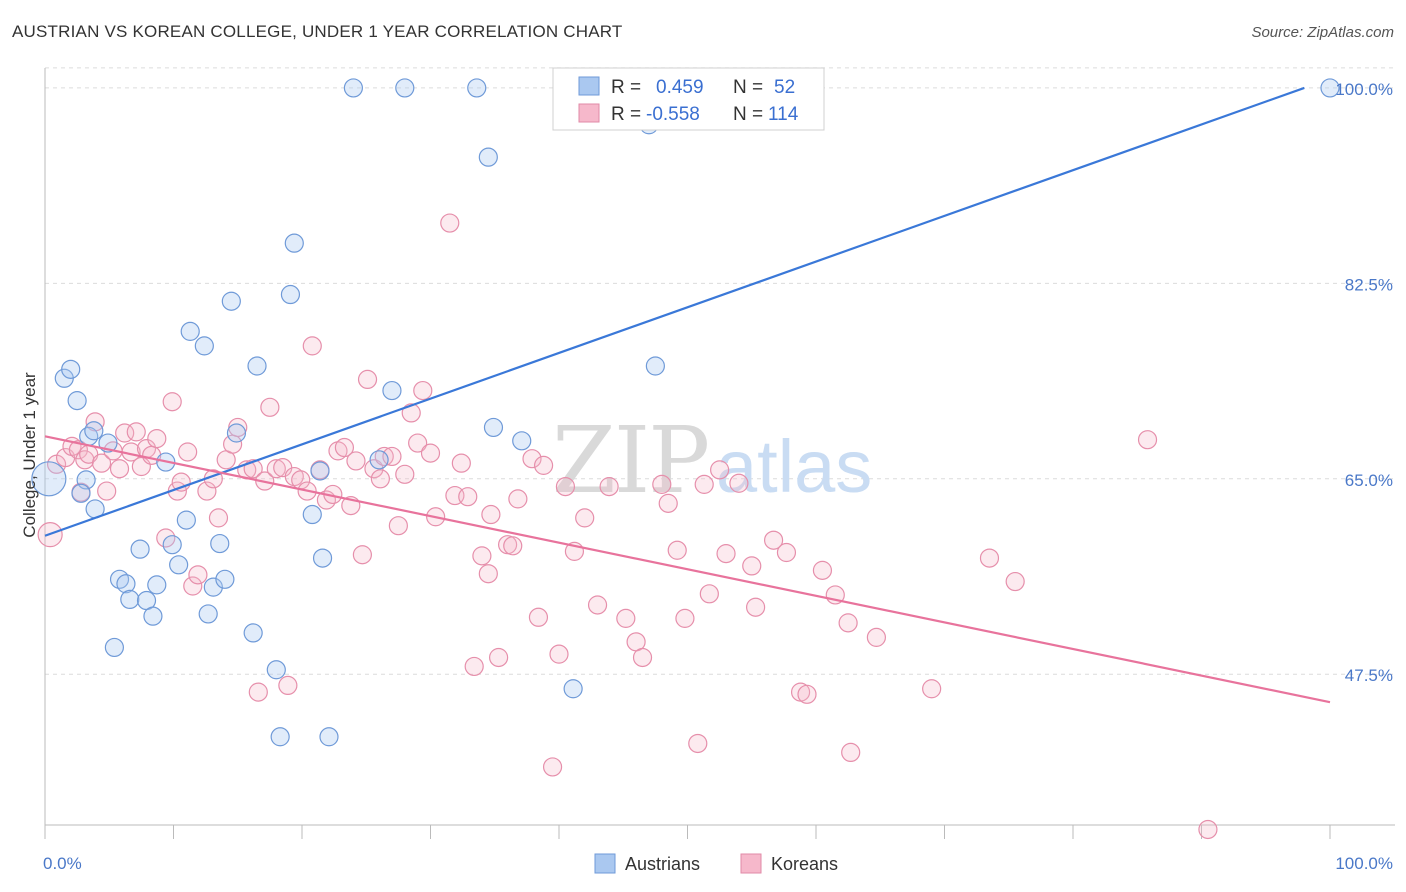 Image resolution: width=1406 pixels, height=892 pixels. Describe the element at coordinates (1369, 675) in the screenshot. I see `y-tick-label: 47.5%` at that location.